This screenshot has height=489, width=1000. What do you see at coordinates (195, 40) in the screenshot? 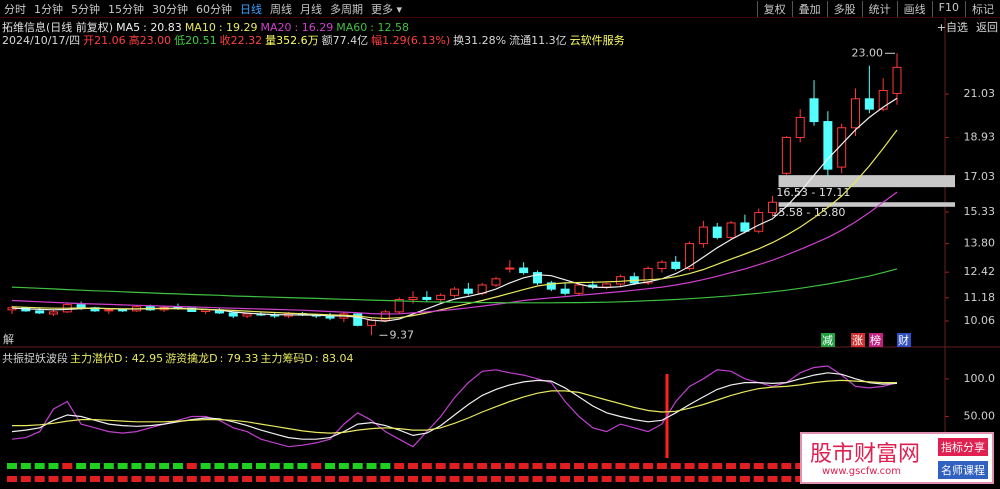
I see `info-item: 低20.51` at bounding box center [195, 40].